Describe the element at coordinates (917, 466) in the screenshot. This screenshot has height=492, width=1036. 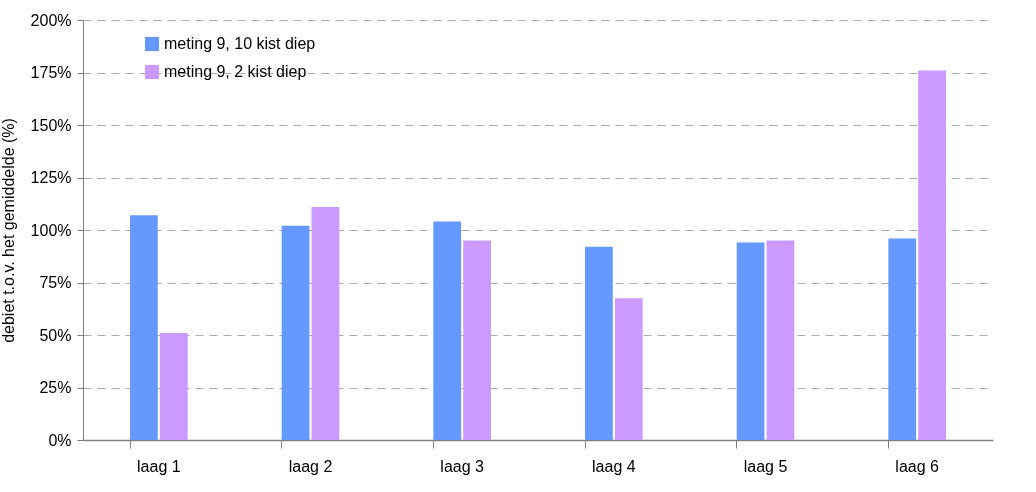
I see `x-tick-label: laag 6` at that location.